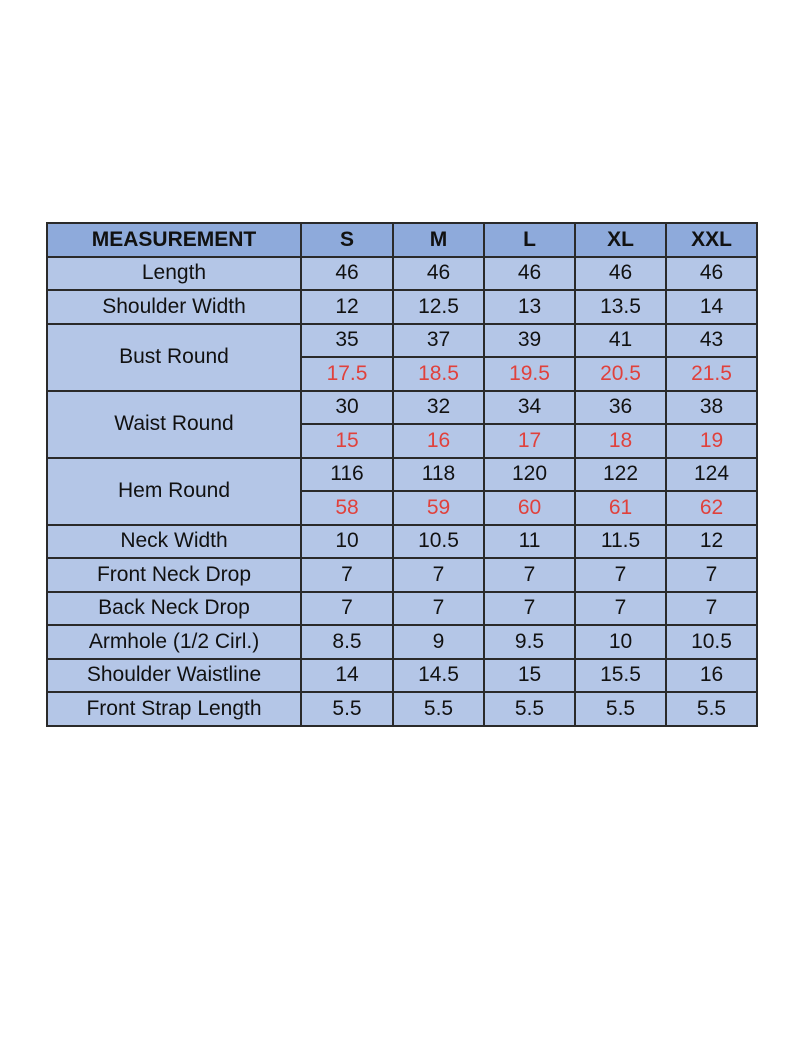 This screenshot has width=800, height=1045. I want to click on value-cell: 118, so click(438, 474).